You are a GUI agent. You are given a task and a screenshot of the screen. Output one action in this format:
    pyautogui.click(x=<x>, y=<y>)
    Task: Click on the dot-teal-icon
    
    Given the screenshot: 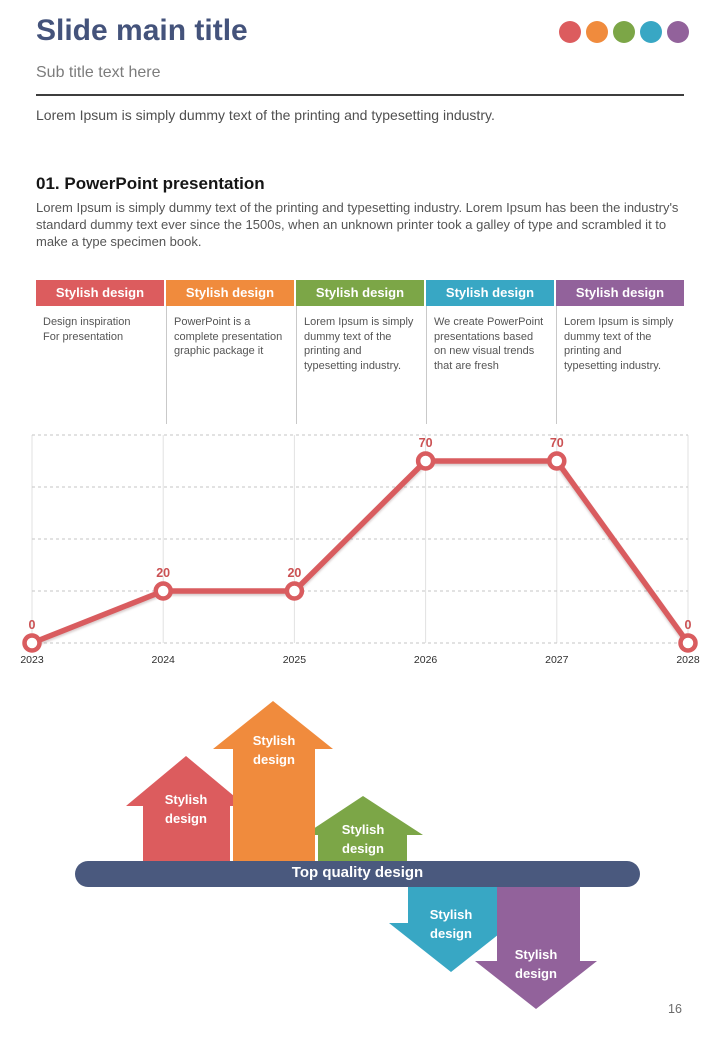 What is the action you would take?
    pyautogui.click(x=651, y=32)
    